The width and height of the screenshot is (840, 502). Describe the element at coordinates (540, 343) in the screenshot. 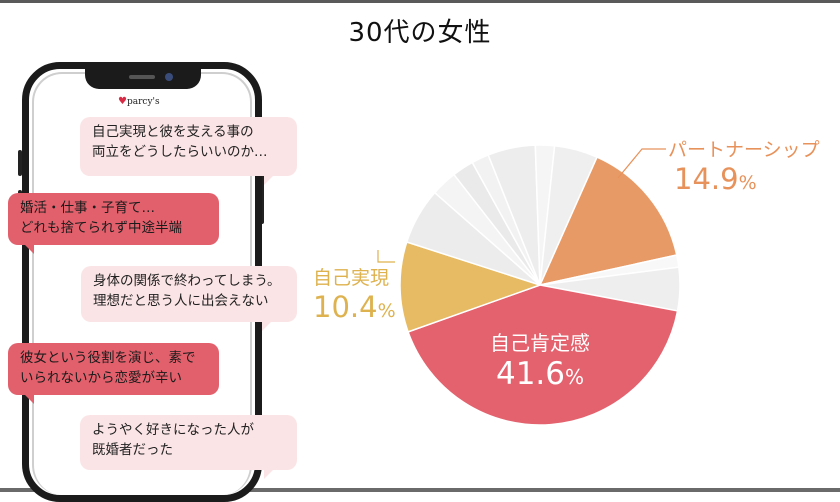

I see `slice-name: 自己肯定感` at that location.